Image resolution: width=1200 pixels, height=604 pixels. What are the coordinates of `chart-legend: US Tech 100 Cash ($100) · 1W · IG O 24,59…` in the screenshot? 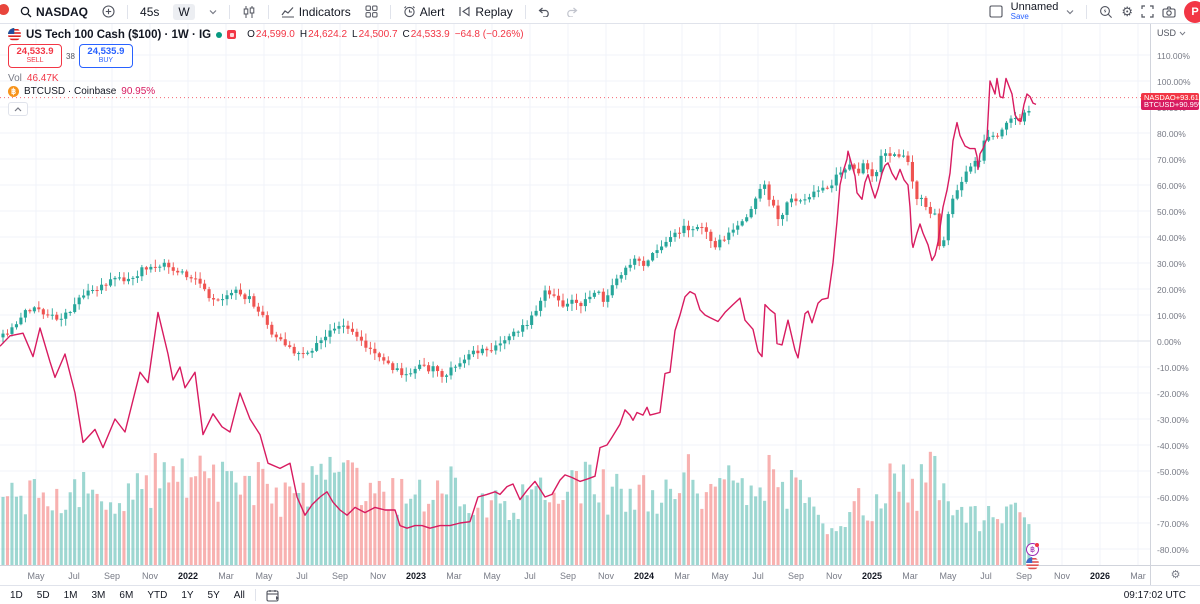 It's located at (266, 71).